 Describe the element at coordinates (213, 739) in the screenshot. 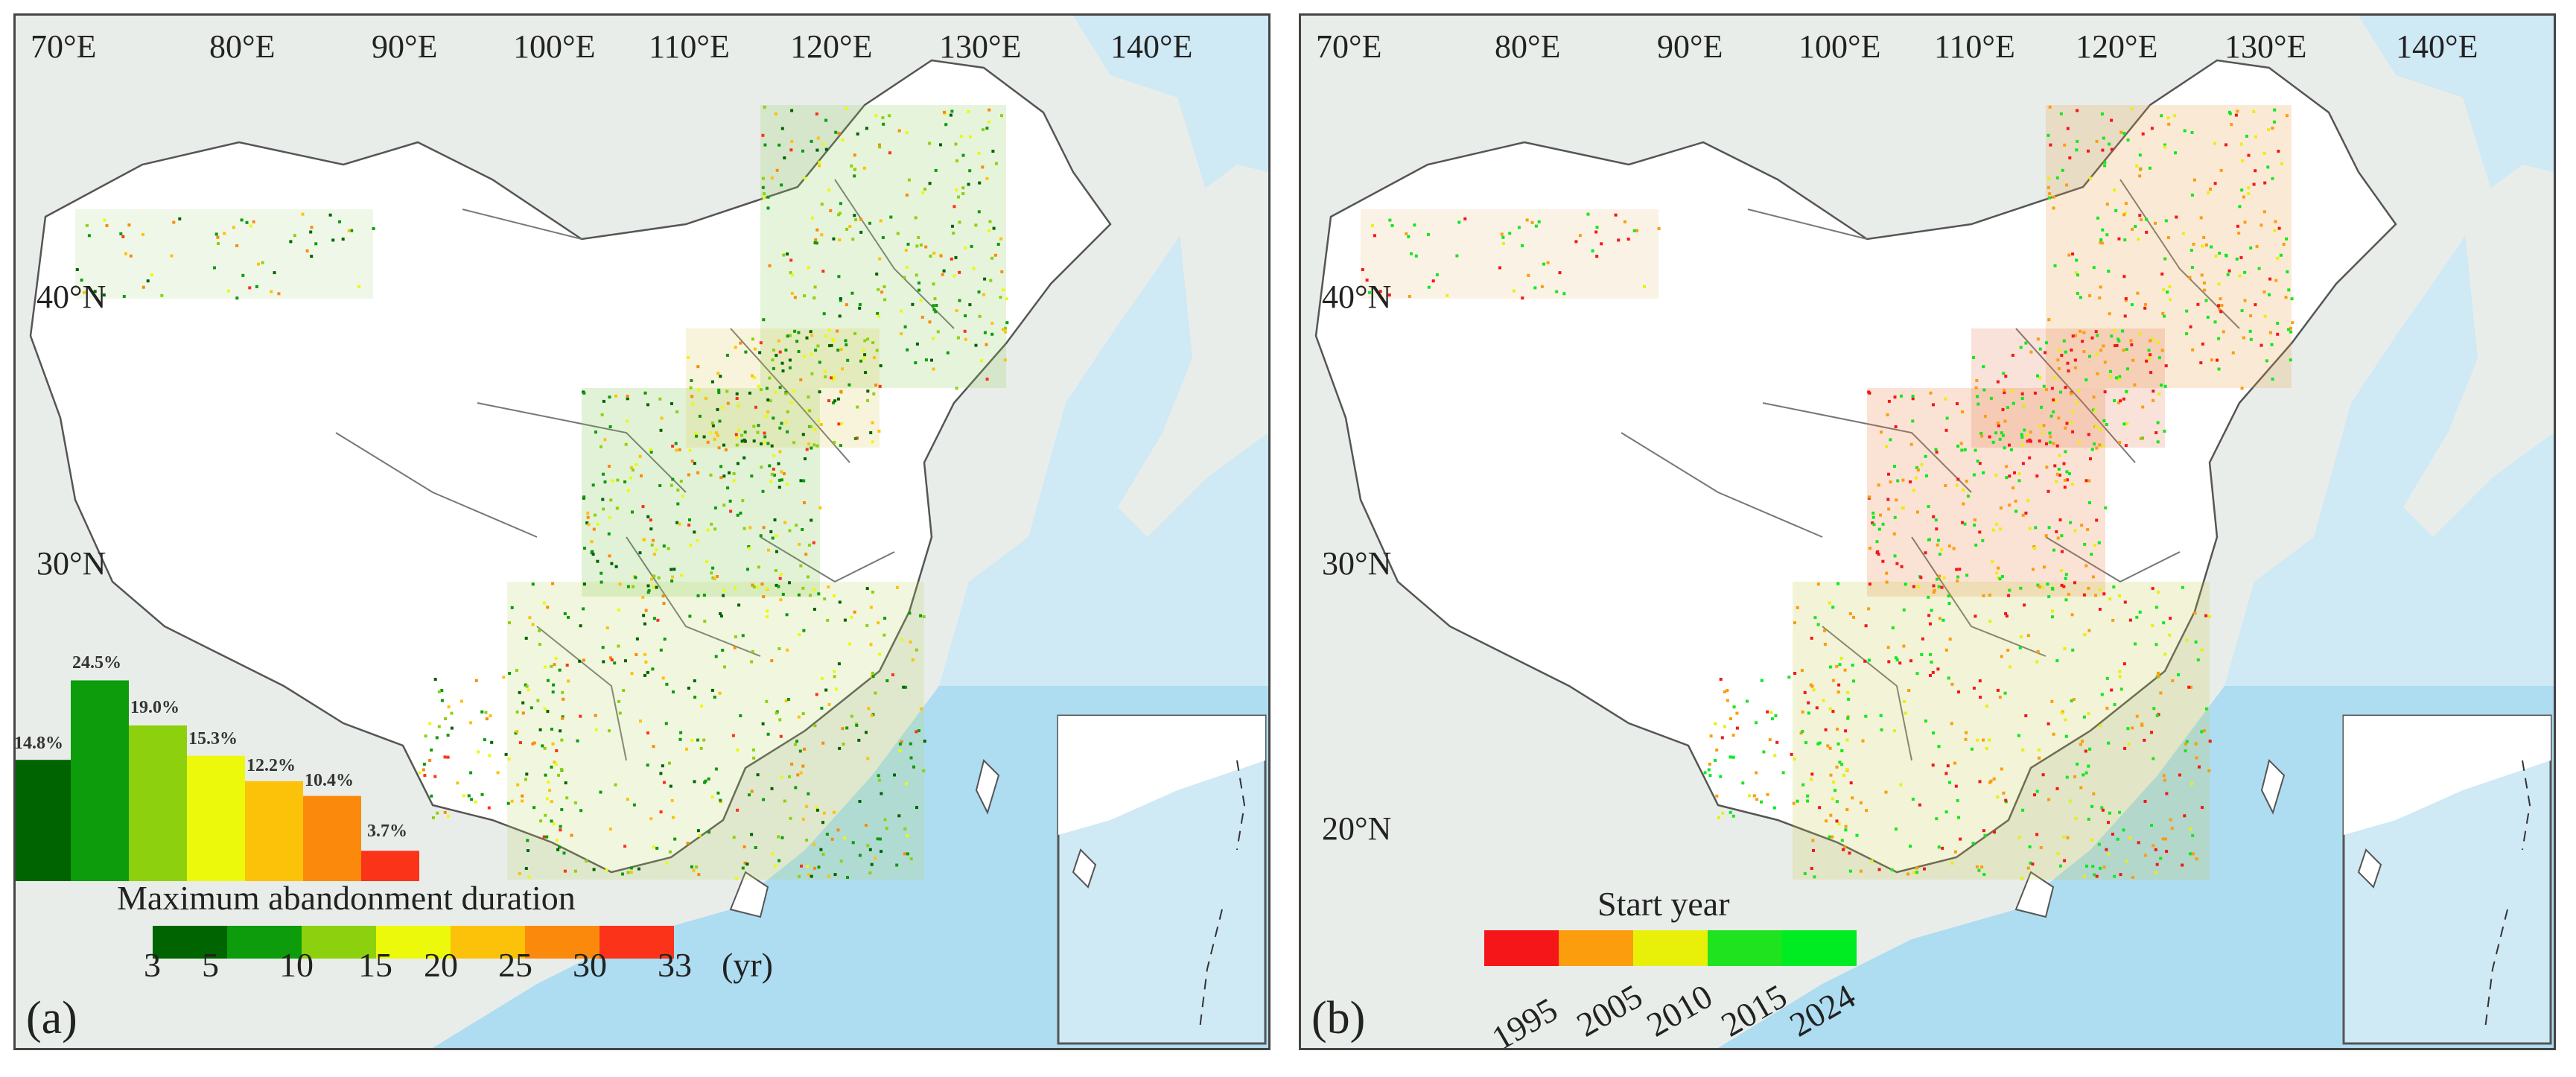

I see `pct-label: 15.3%` at that location.